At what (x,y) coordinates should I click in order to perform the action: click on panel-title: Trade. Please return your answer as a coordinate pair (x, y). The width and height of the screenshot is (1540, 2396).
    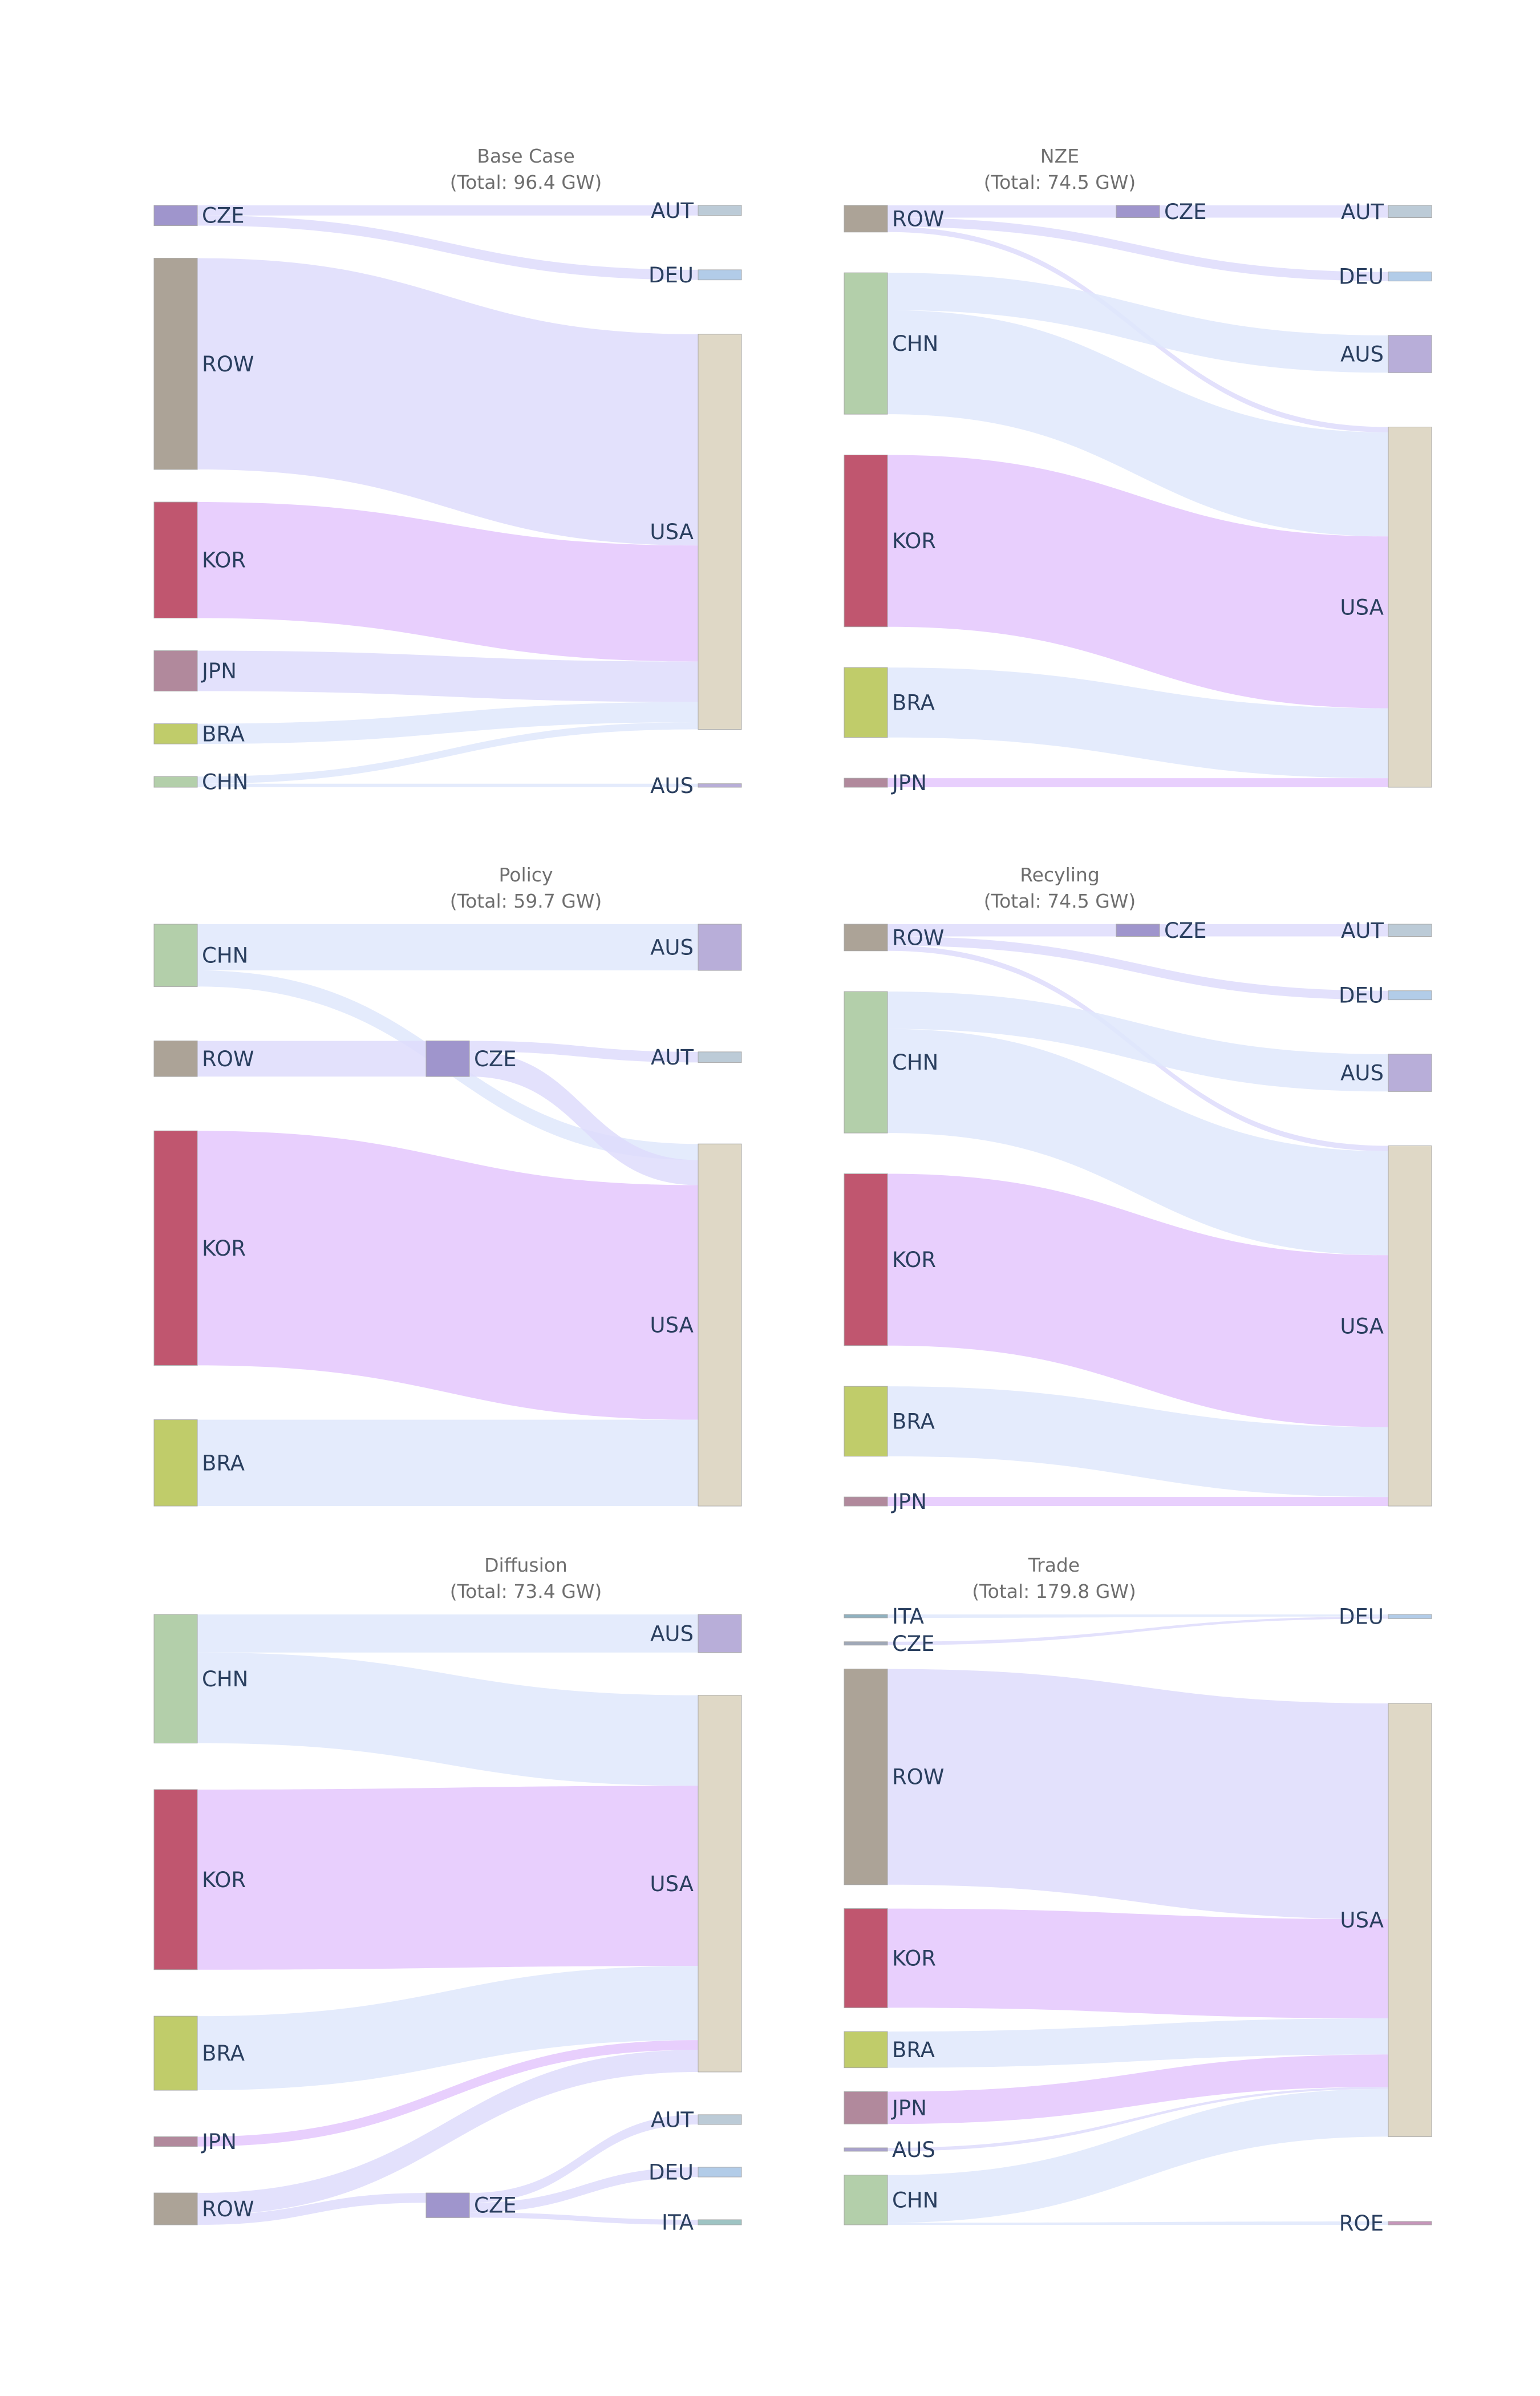
    Looking at the image, I should click on (1054, 1565).